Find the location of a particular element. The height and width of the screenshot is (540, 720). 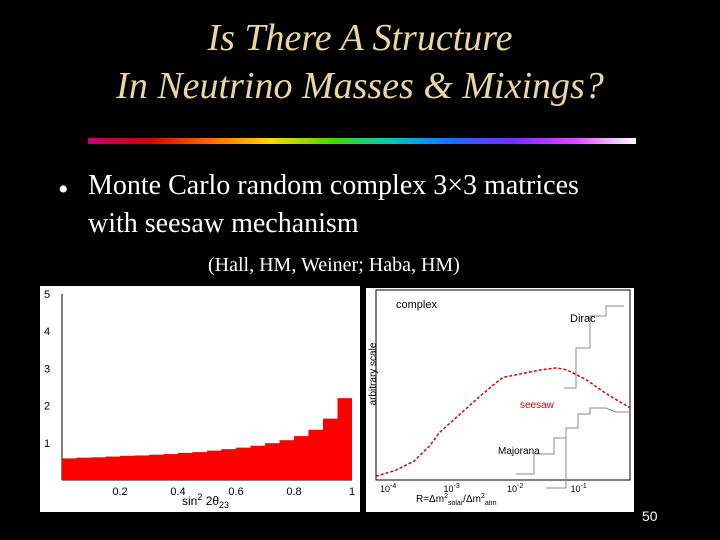

annotation-seesaw: seesaw is located at coordinates (537, 405).